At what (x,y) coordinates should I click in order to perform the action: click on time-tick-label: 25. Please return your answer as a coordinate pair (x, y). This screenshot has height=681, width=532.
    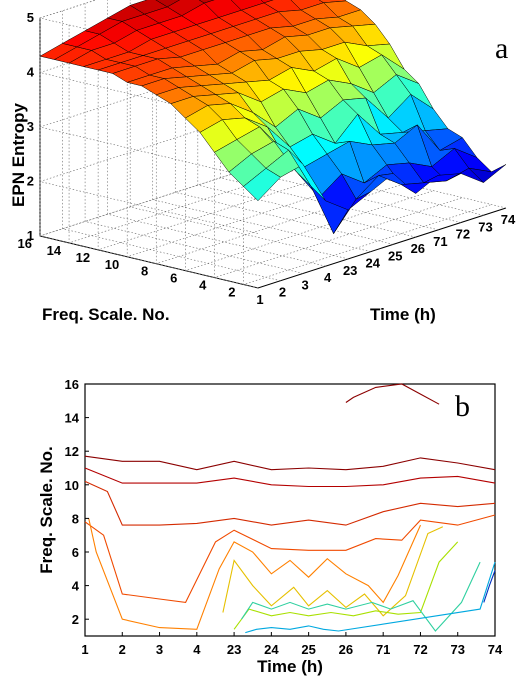
    Looking at the image, I should click on (395, 255).